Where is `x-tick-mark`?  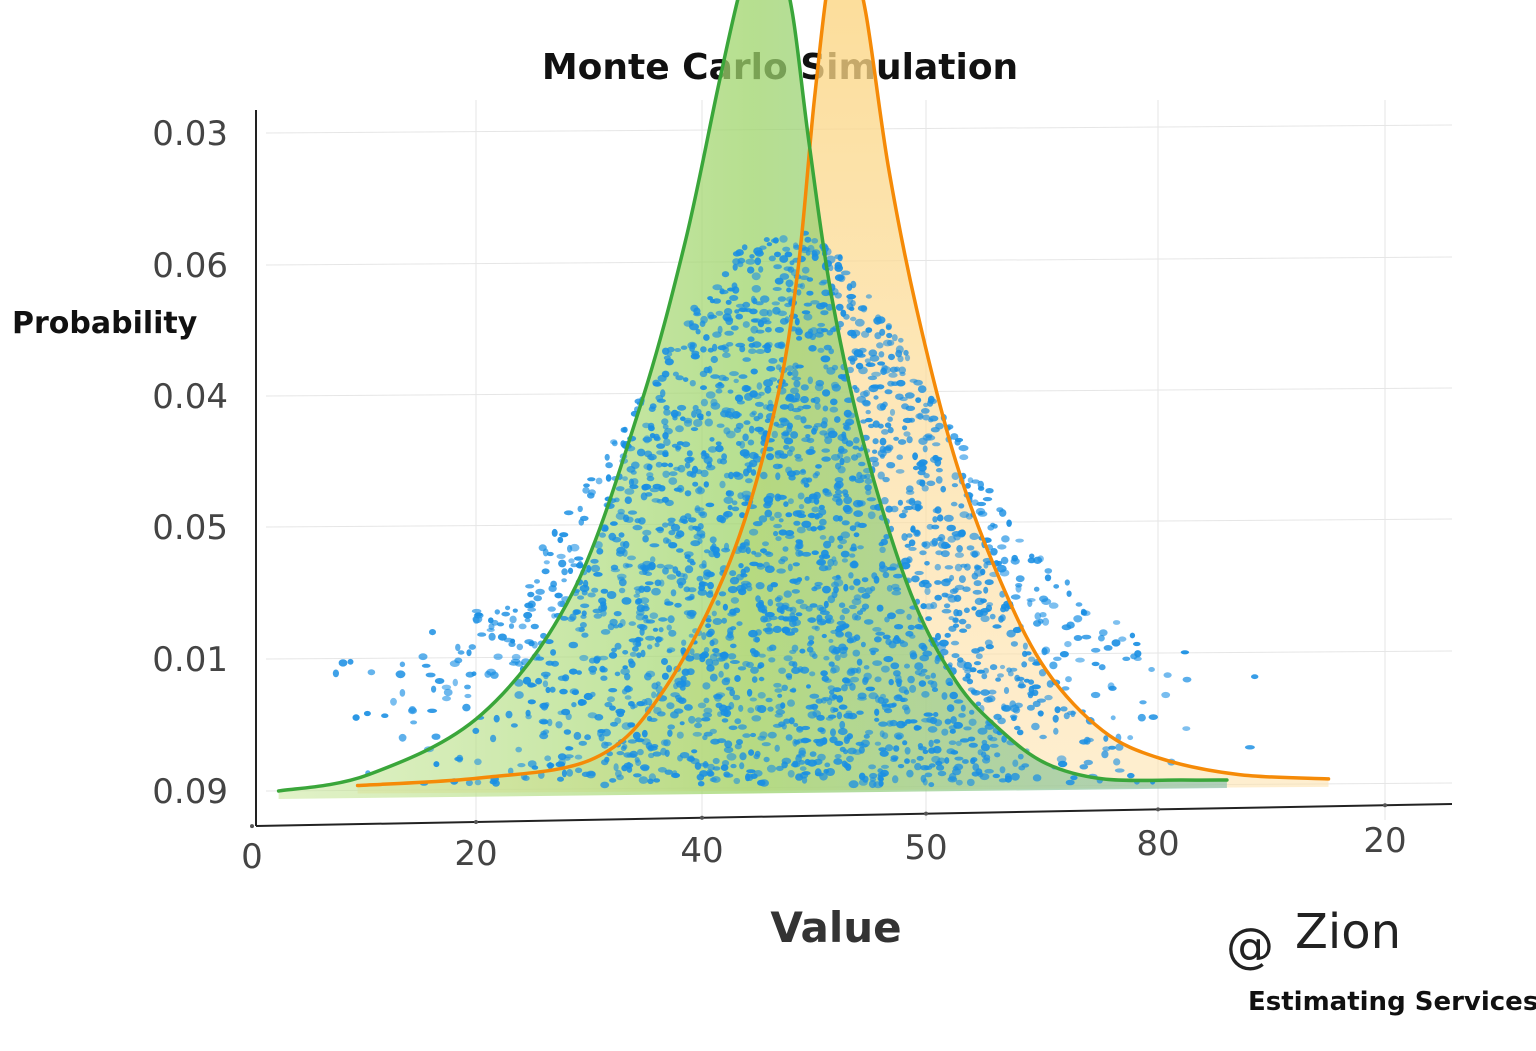
x-tick-mark is located at coordinates (926, 813).